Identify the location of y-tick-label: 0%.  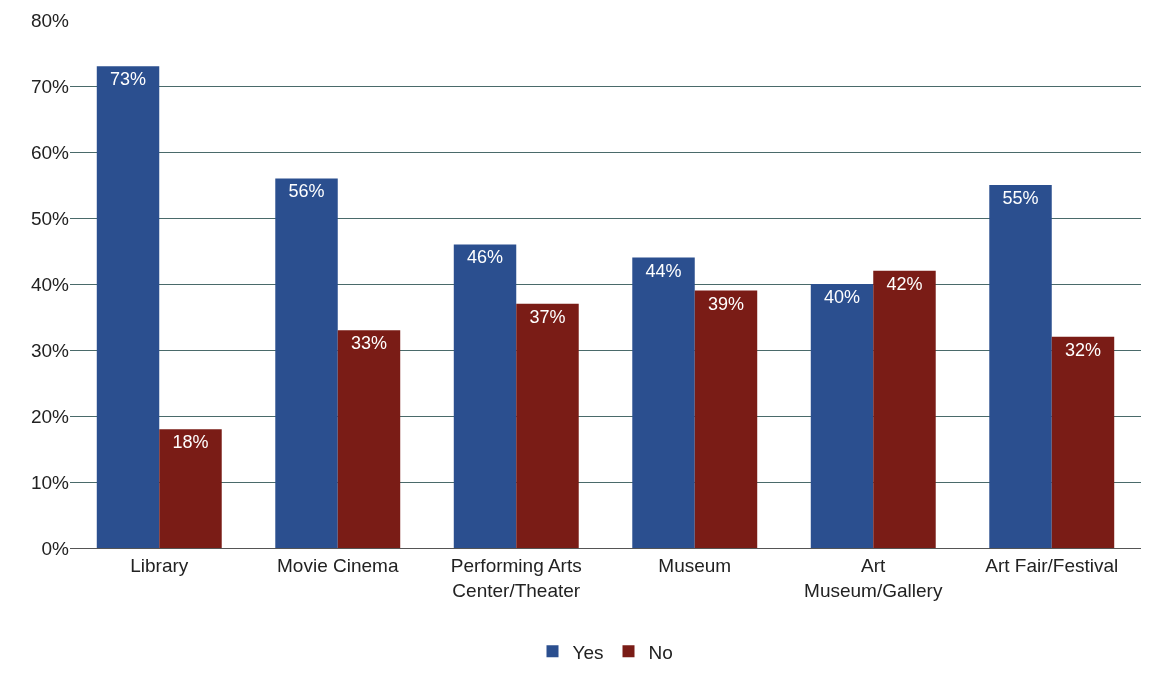
(55, 548).